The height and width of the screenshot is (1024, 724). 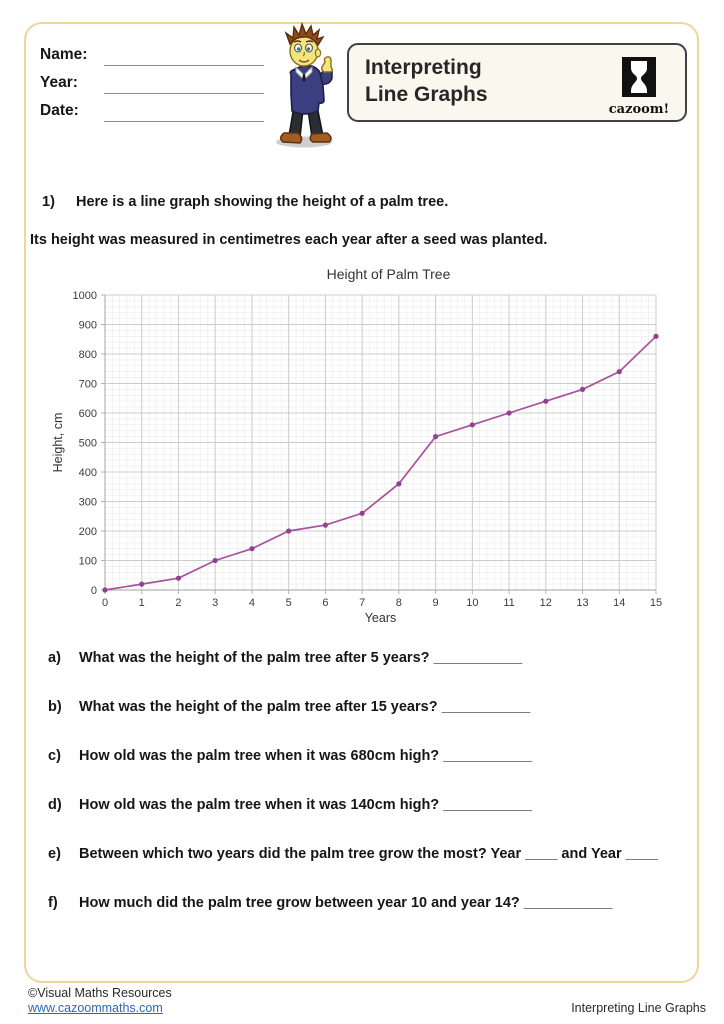 I want to click on cazoom-logo: cazoom!, so click(x=639, y=87).